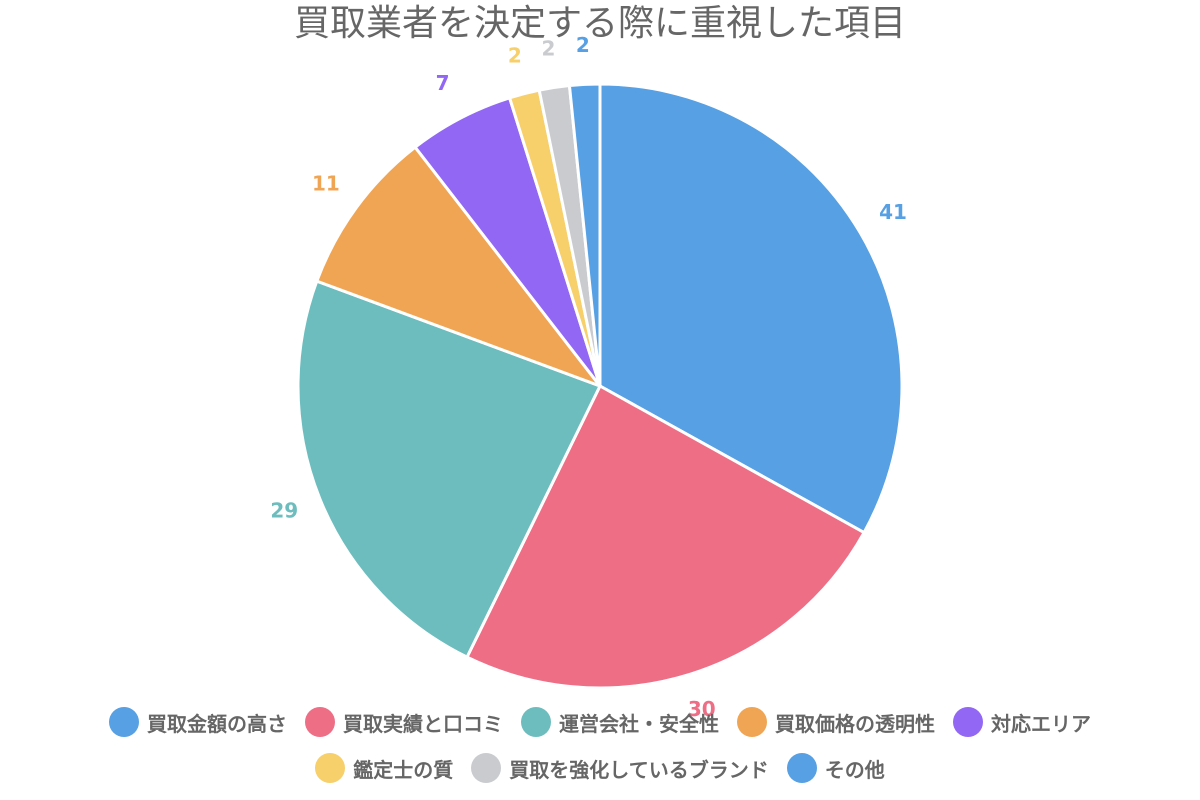  Describe the element at coordinates (403, 769) in the screenshot. I see `legend-label: 鑑定士の質` at that location.